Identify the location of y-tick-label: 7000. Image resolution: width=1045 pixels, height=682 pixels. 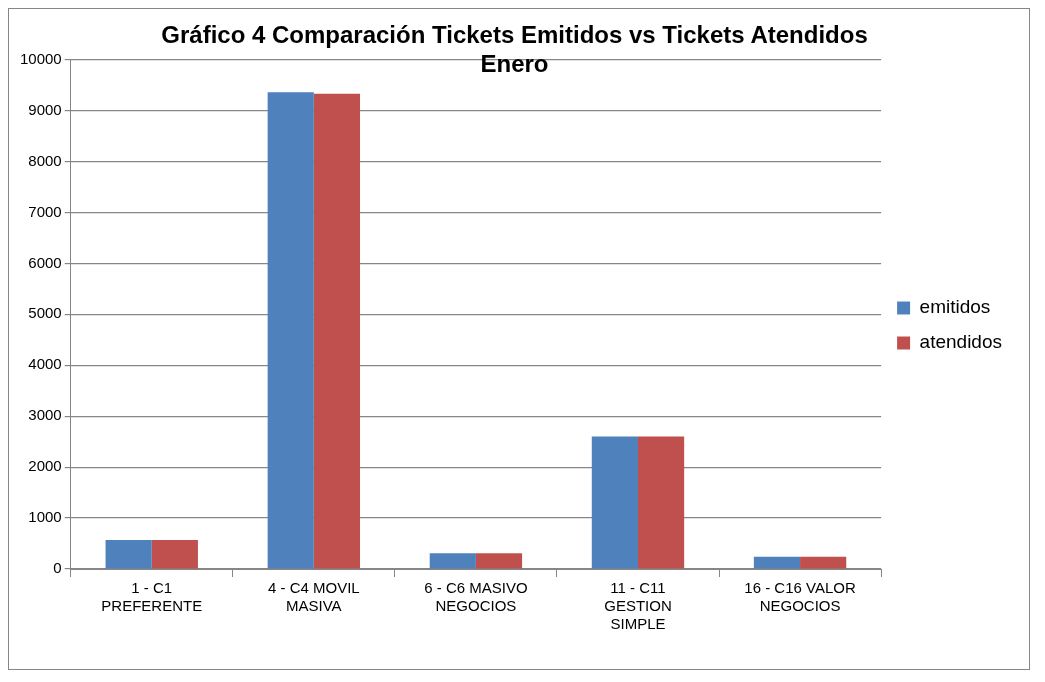
(45, 211).